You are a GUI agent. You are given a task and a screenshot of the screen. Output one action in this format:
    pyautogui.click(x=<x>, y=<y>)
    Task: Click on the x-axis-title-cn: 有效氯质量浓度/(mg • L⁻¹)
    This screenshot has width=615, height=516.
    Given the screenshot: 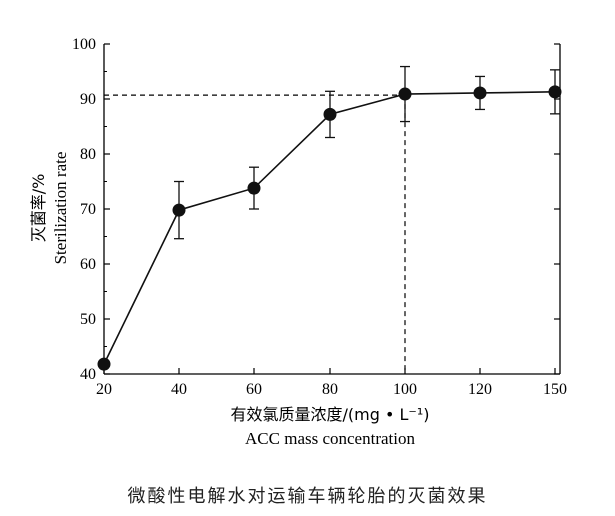 What is the action you would take?
    pyautogui.click(x=329, y=414)
    